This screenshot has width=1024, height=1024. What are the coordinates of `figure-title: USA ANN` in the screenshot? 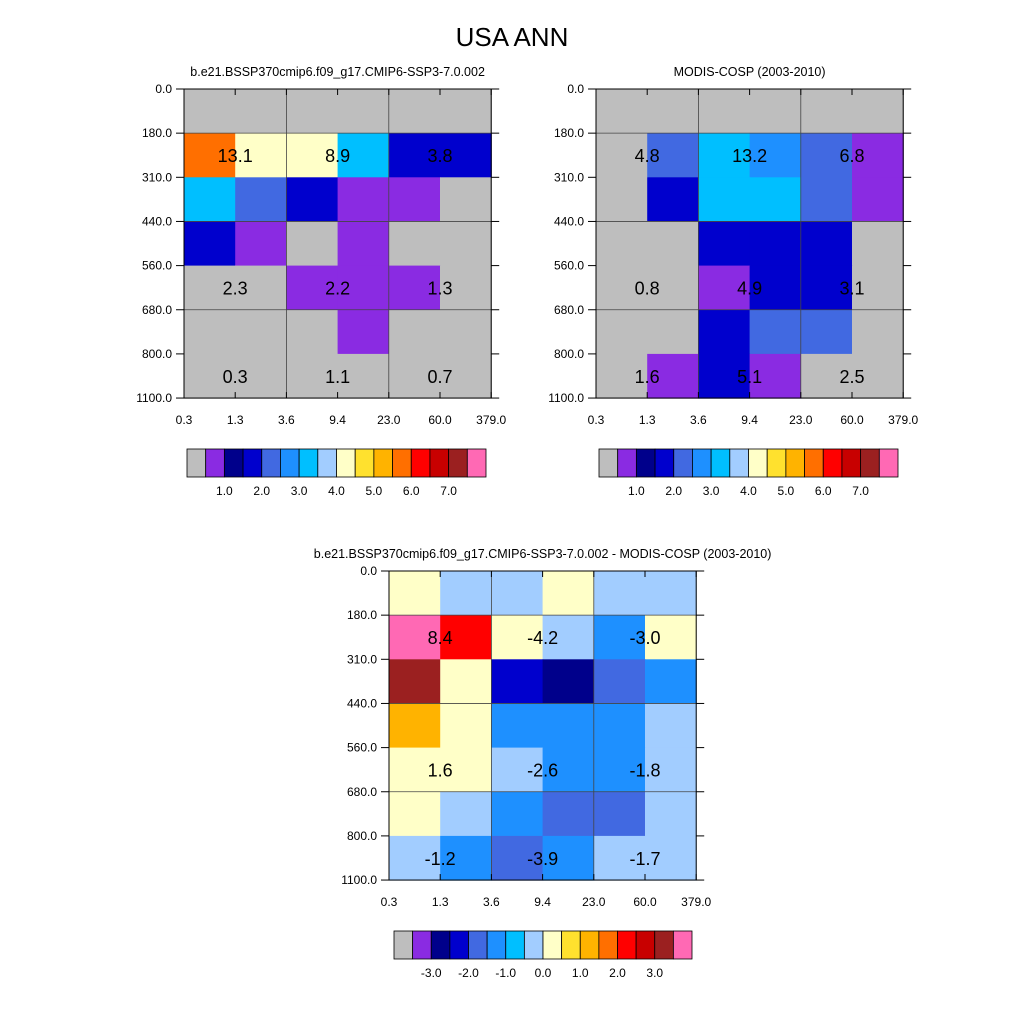 It's located at (512, 37).